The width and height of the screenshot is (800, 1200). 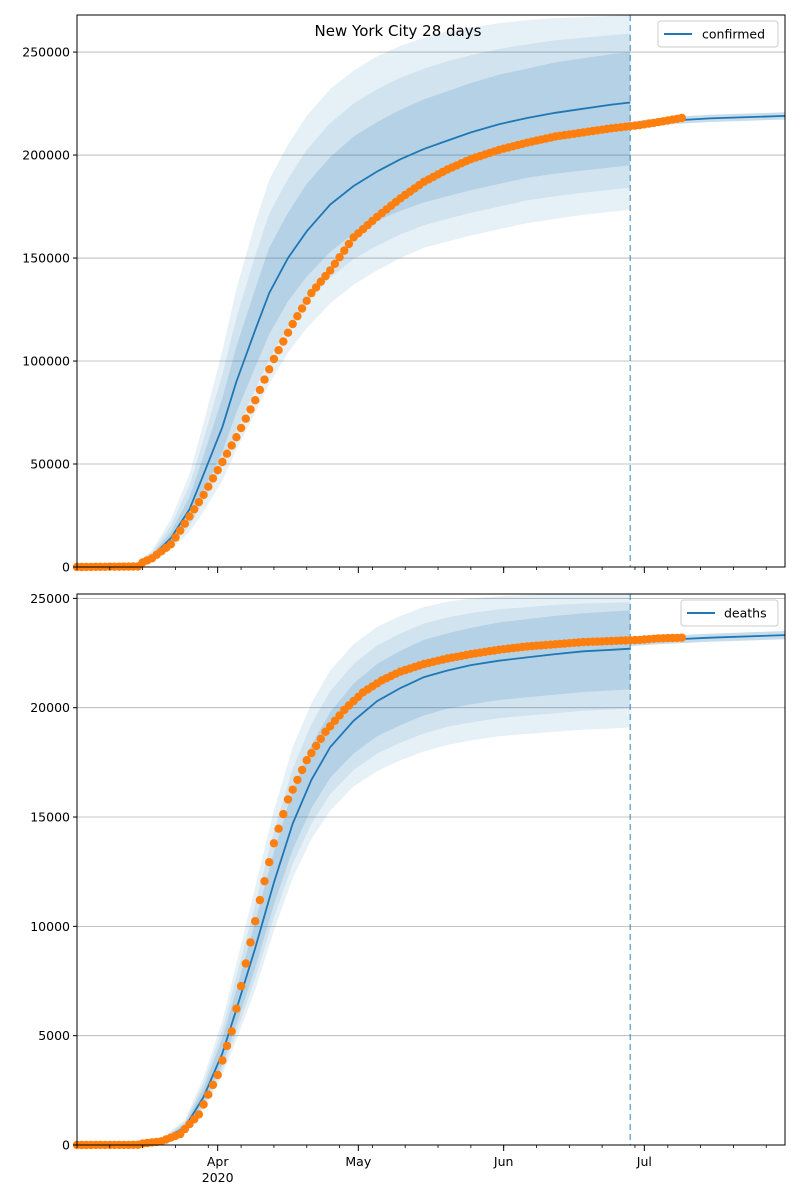 I want to click on y-tick-label: 10000, so click(x=50, y=926).